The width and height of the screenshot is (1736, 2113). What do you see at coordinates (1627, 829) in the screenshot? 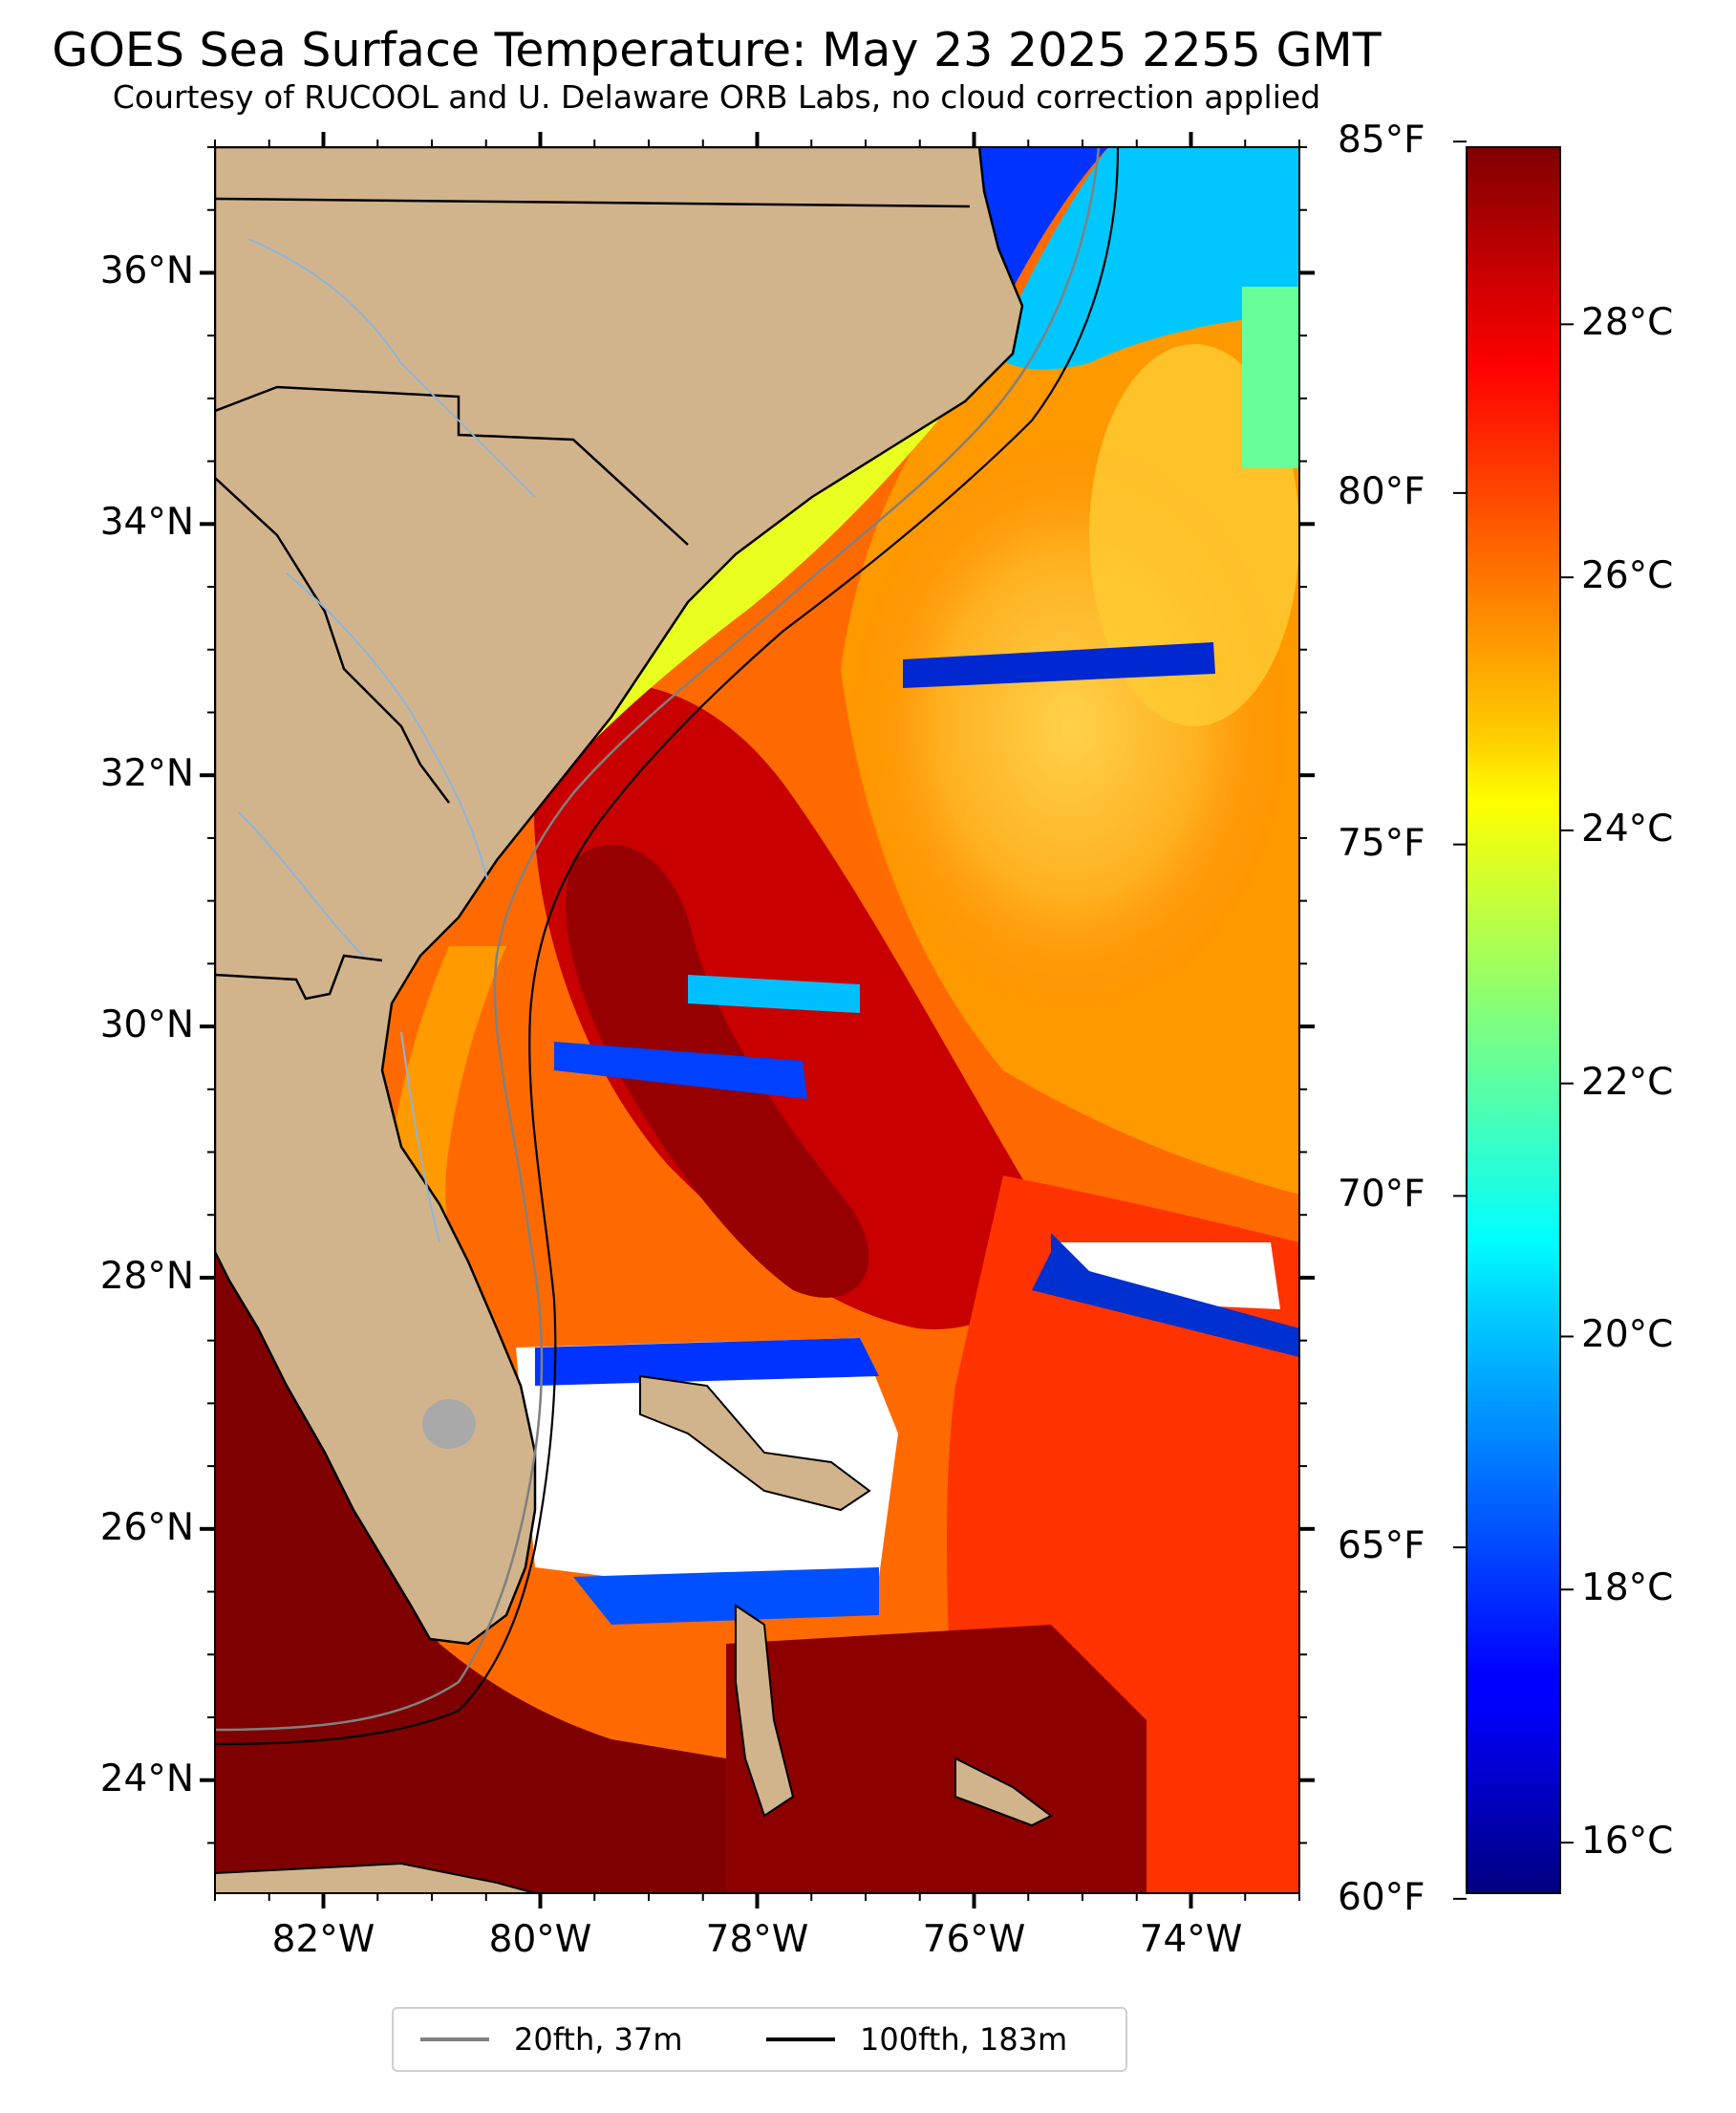
I see `colorbar-c-label: 24°C` at bounding box center [1627, 829].